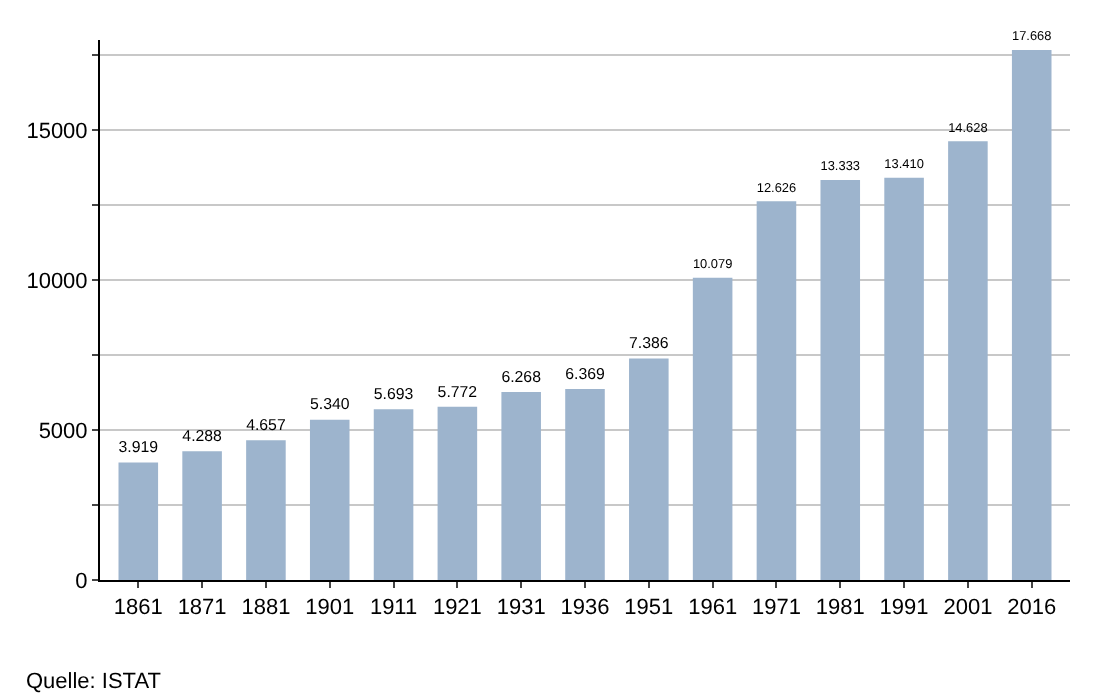 Image resolution: width=1100 pixels, height=700 pixels. What do you see at coordinates (713, 608) in the screenshot?
I see `x-tick-label: 1961` at bounding box center [713, 608].